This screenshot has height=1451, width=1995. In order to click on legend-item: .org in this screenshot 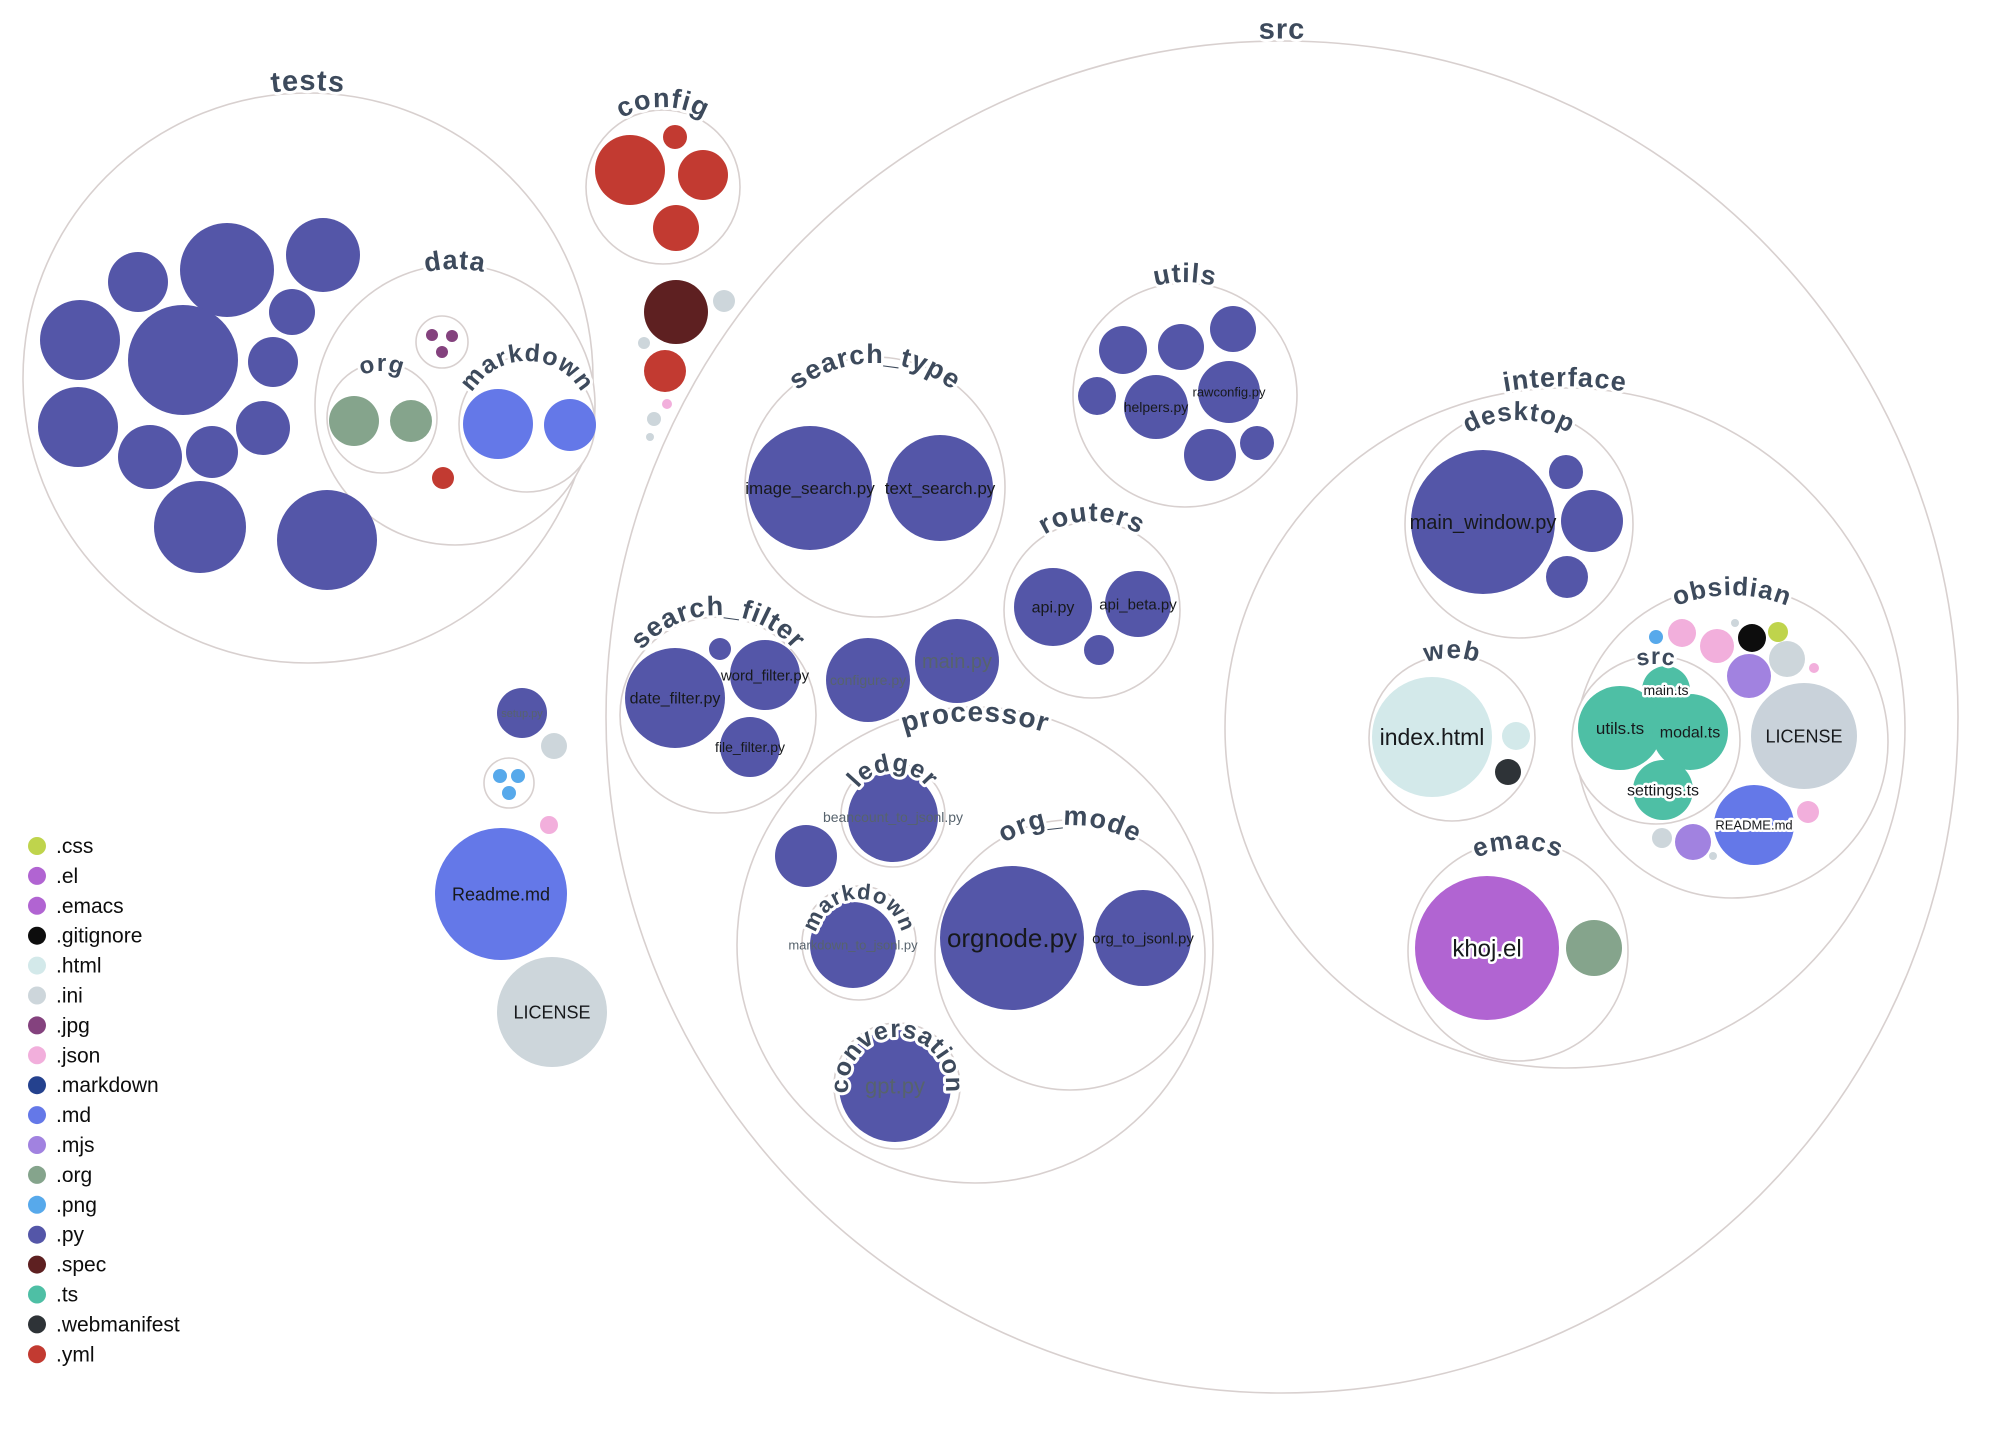, I will do `click(60, 1175)`.